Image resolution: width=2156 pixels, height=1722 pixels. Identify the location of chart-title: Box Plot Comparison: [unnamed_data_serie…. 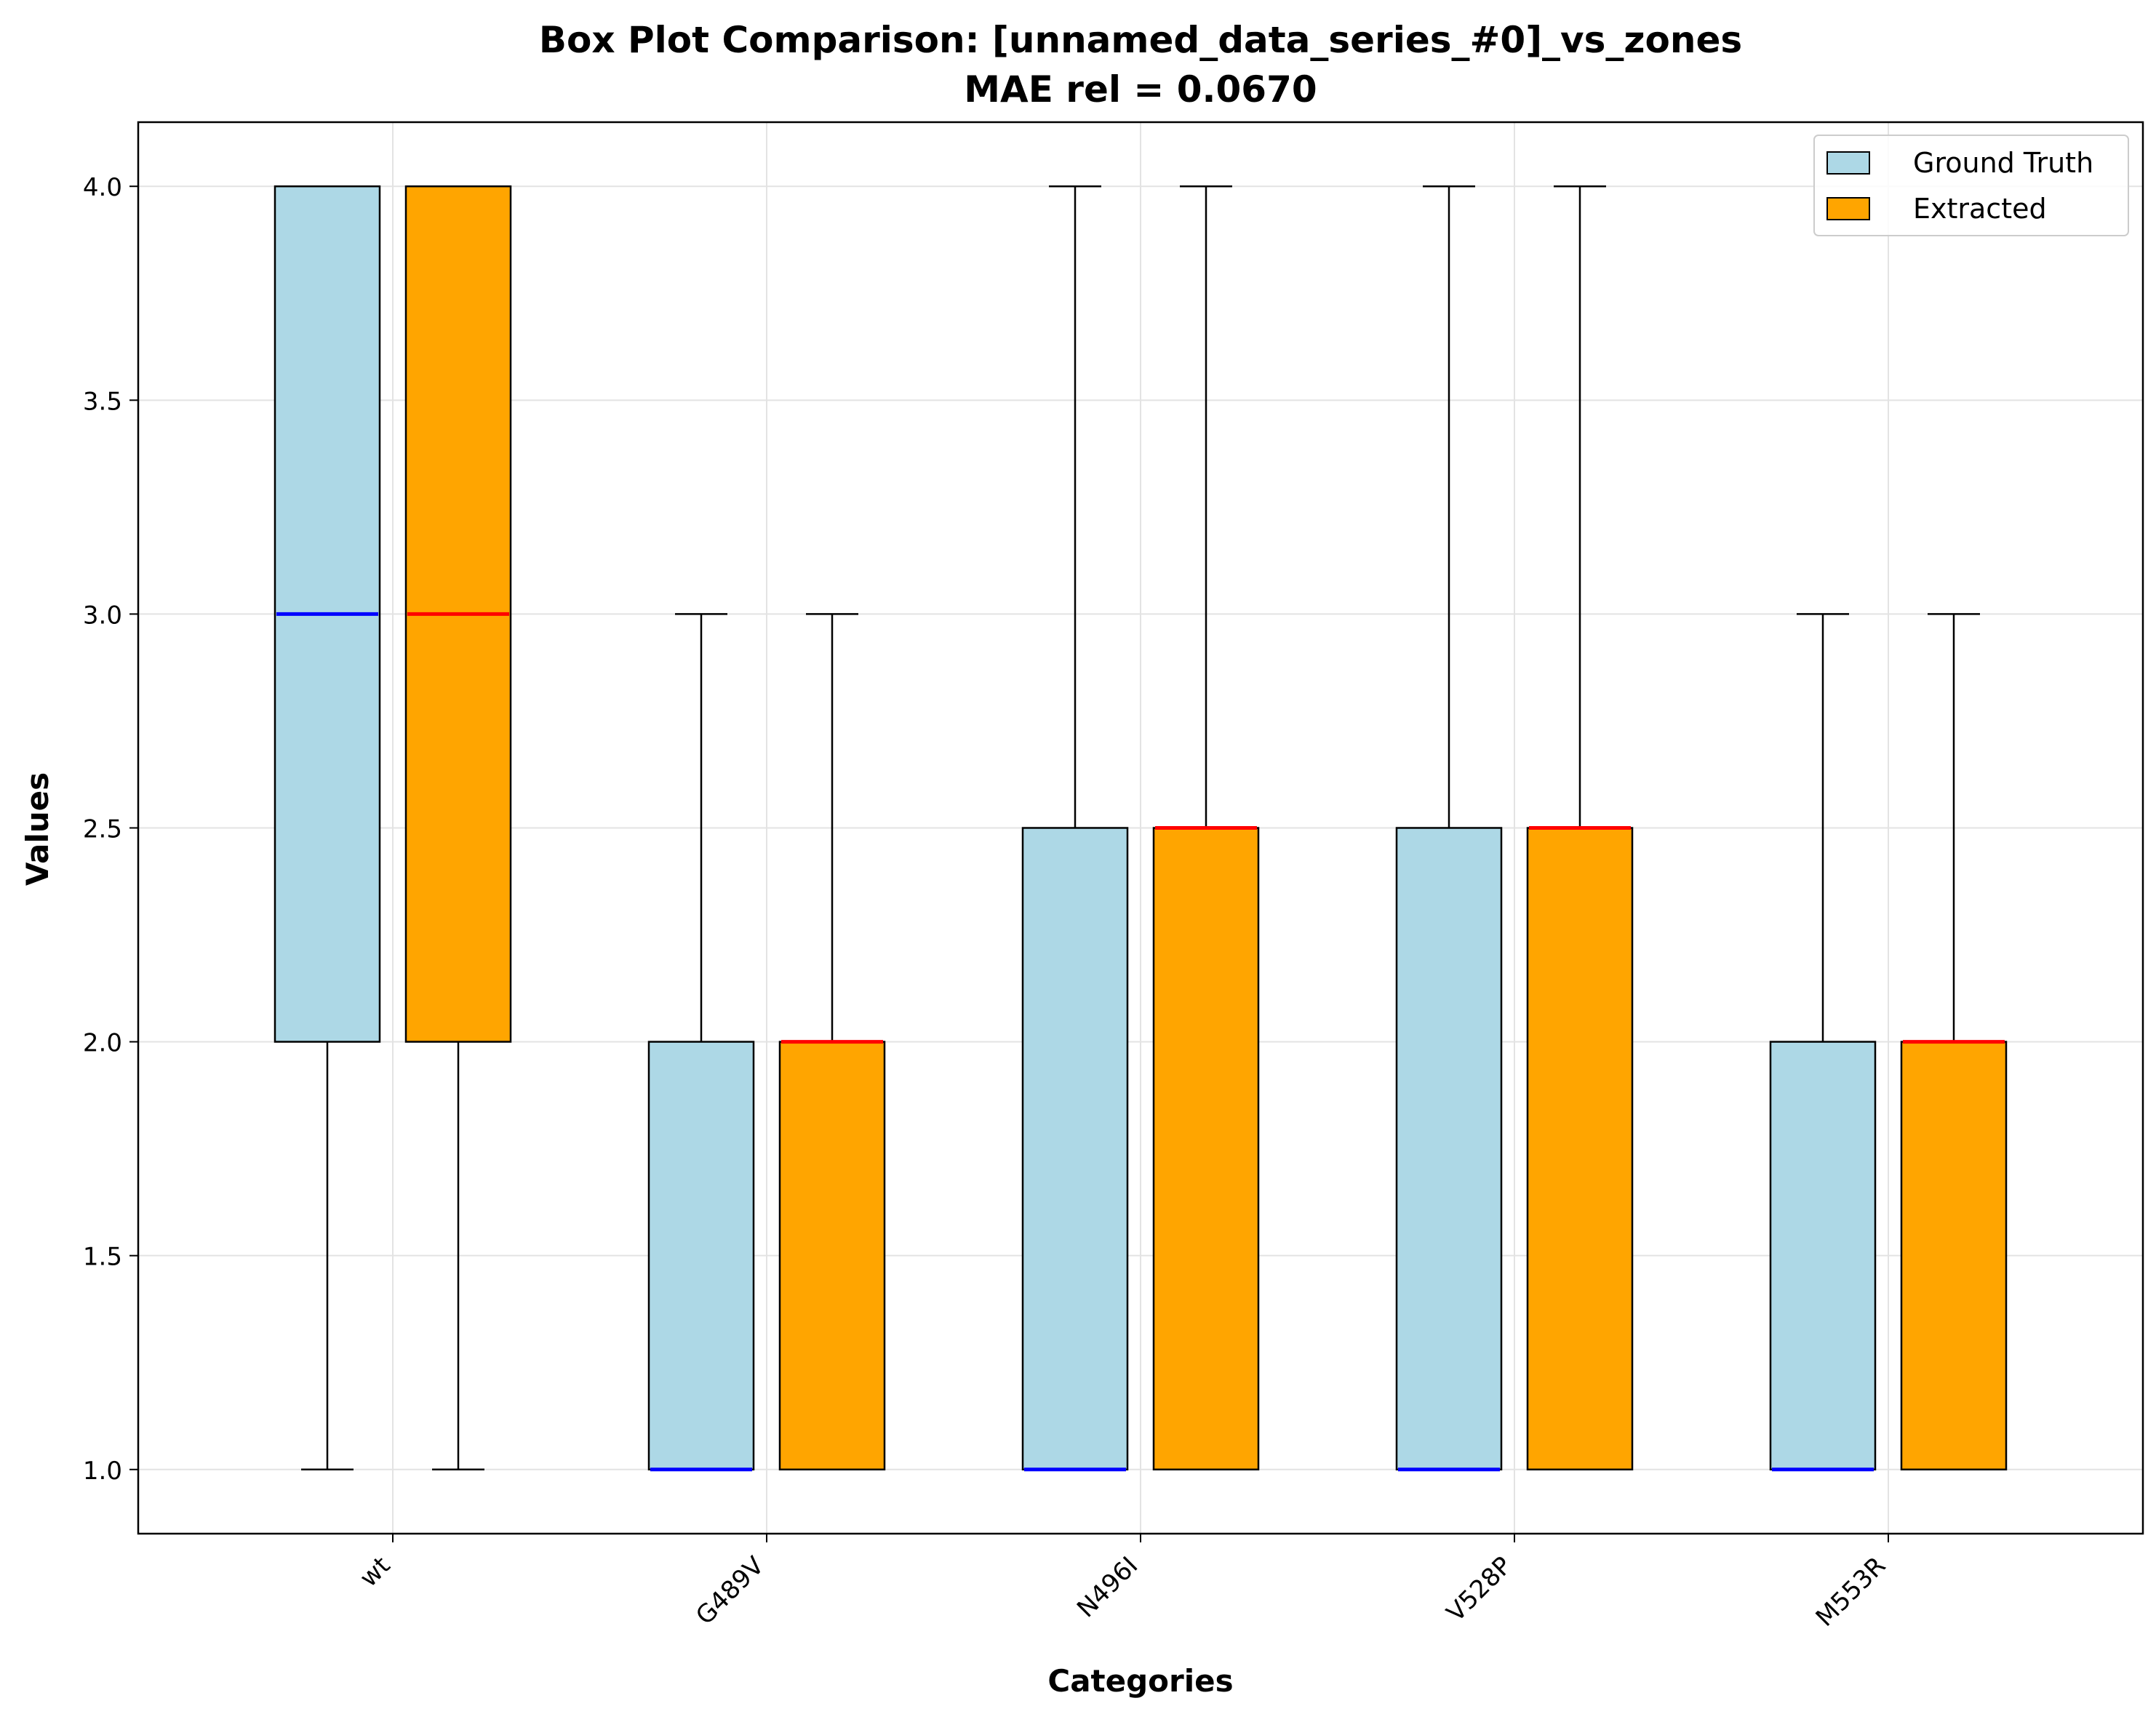
(1141, 40).